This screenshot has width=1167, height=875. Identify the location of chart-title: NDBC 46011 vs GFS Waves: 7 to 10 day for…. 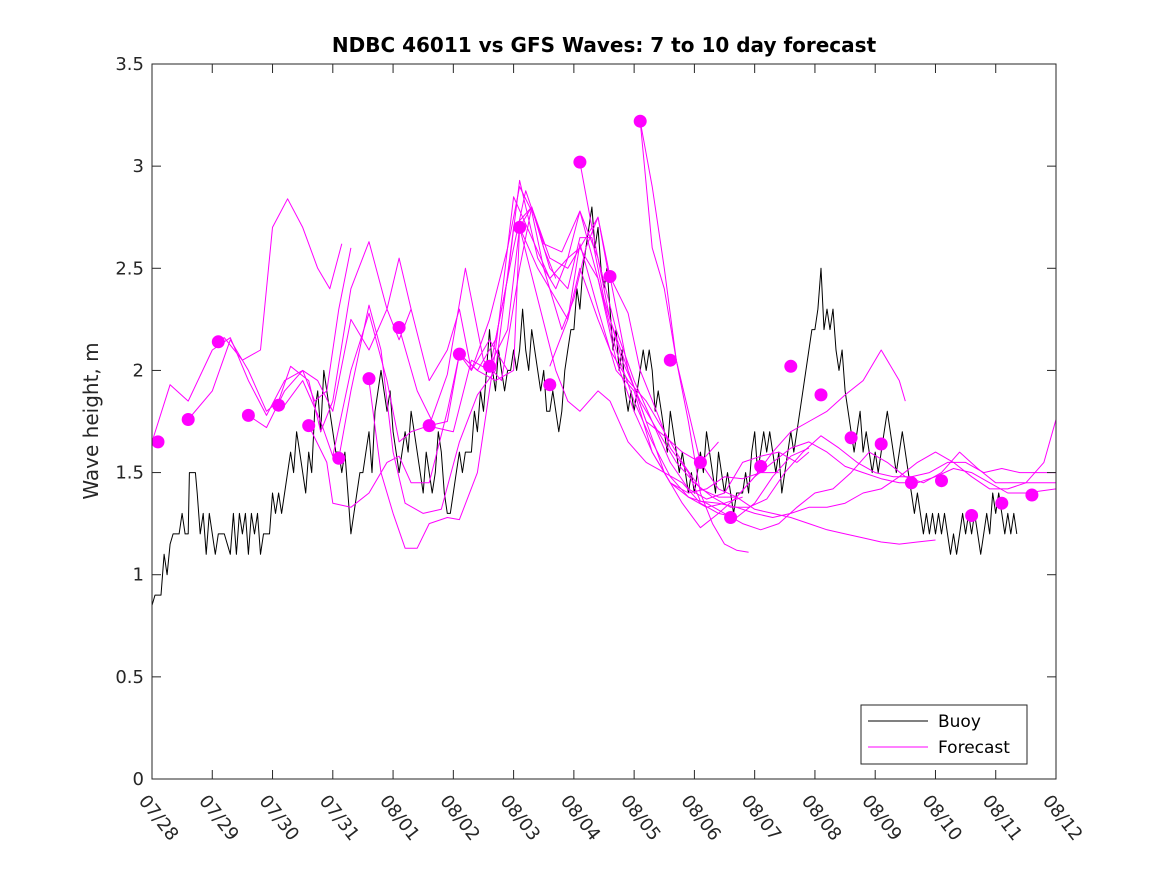
(604, 45).